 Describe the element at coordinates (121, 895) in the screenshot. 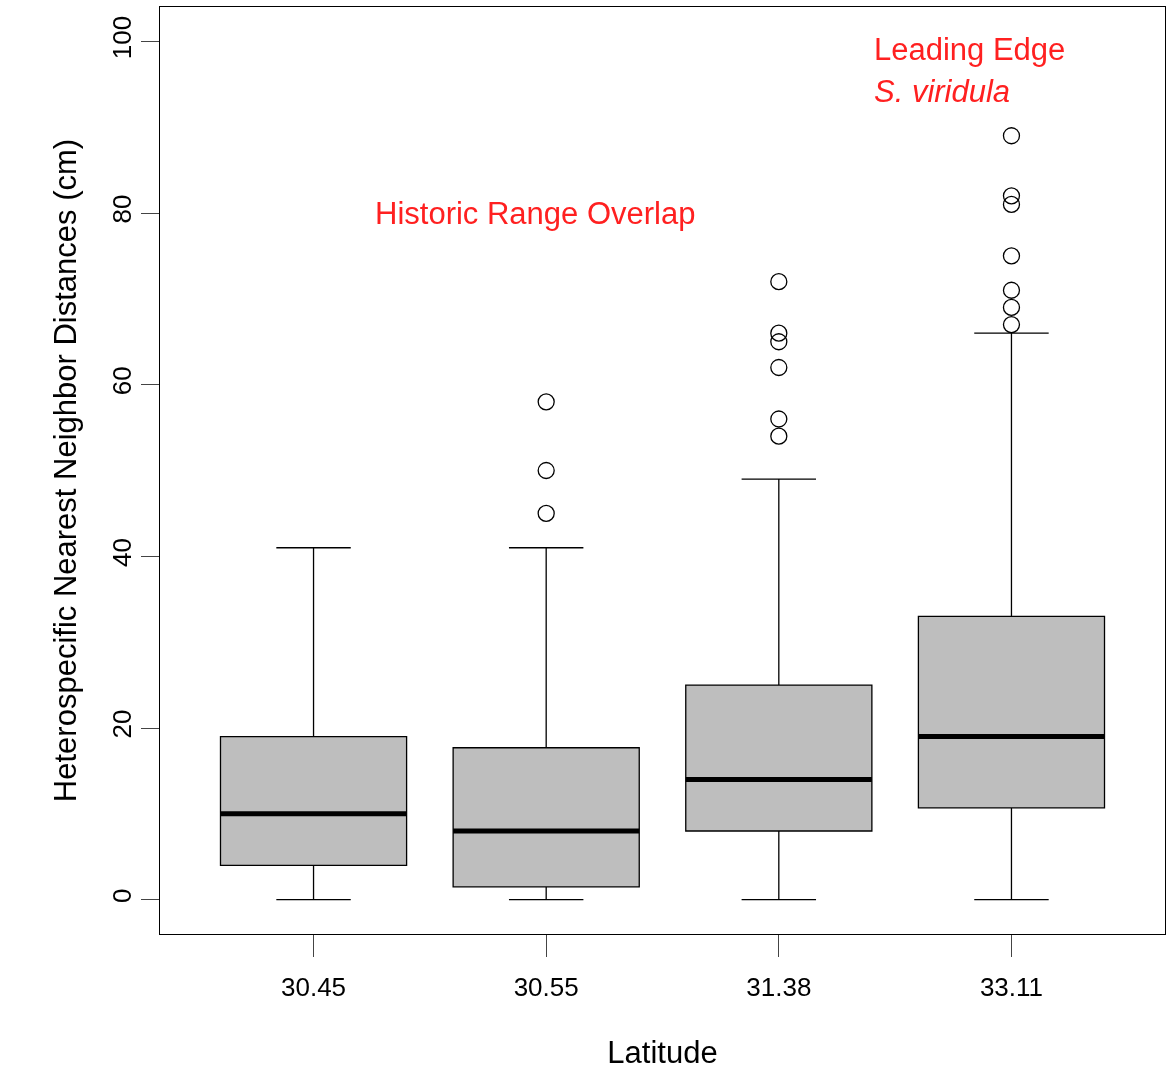

I see `y-tick-label: 0` at that location.